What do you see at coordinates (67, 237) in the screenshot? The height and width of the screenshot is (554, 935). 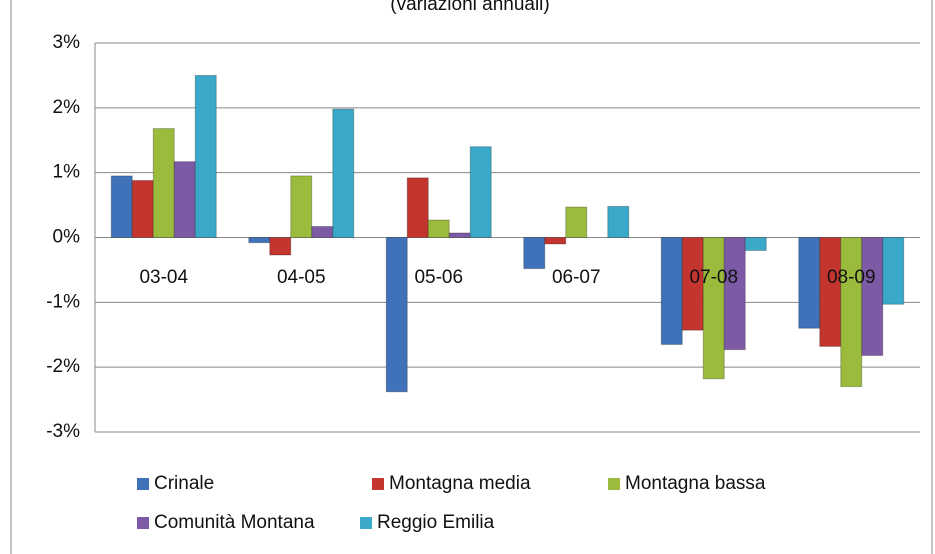 I see `y-tick-label: 0%` at bounding box center [67, 237].